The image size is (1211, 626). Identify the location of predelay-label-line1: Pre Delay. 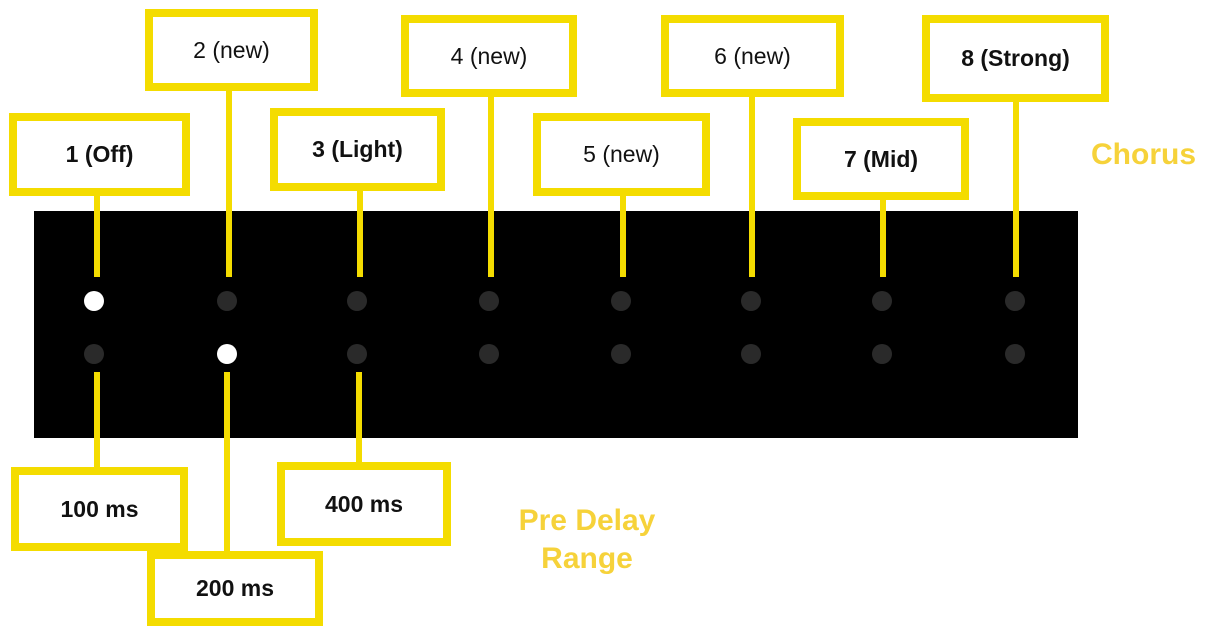
(587, 520).